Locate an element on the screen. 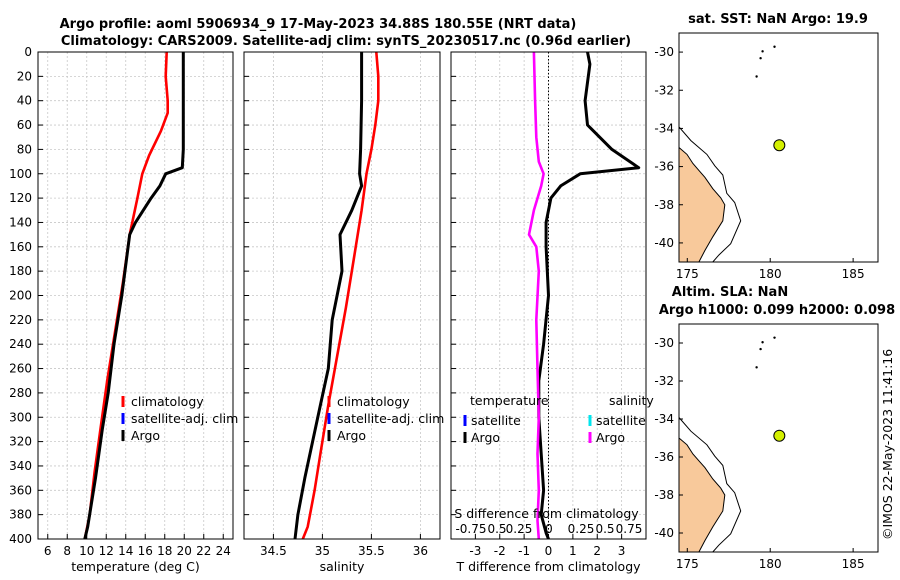 This screenshot has height=580, width=900. y-tick-label: 180 is located at coordinates (20, 271).